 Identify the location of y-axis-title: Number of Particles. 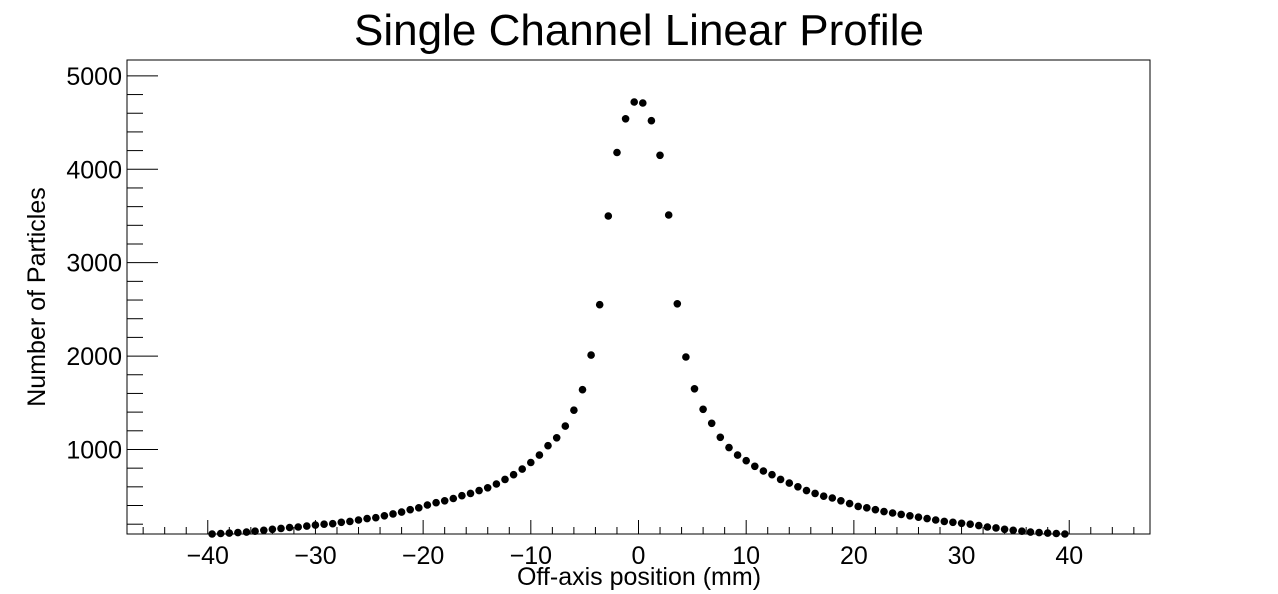
(37, 297).